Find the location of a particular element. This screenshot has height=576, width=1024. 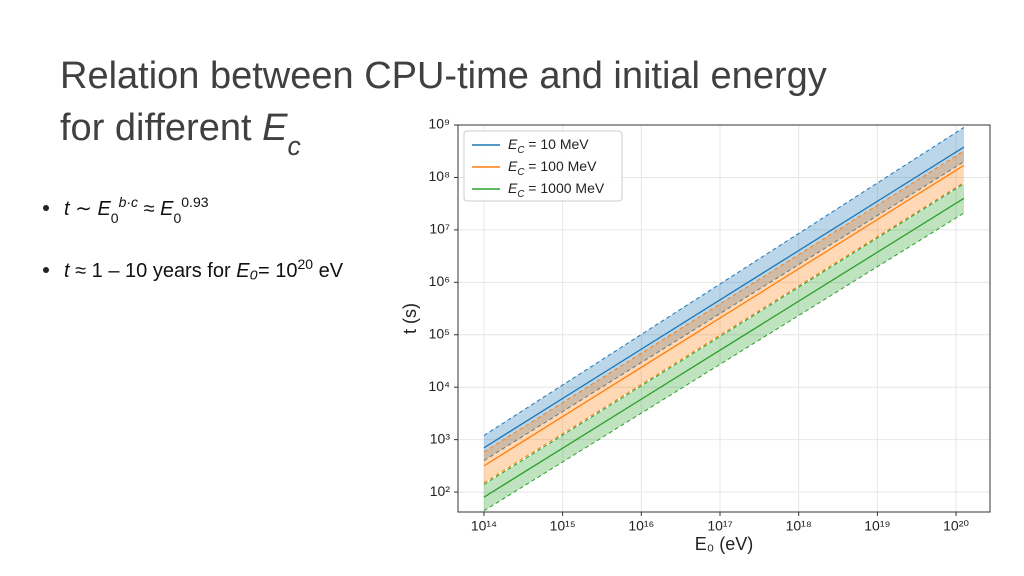

text-part: = is located at coordinates (266, 271).